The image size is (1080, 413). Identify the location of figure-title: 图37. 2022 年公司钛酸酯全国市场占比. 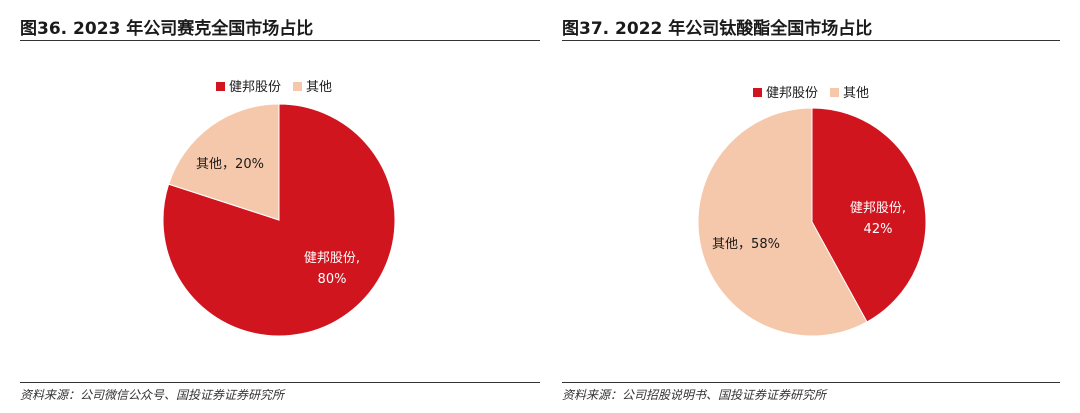
(717, 29).